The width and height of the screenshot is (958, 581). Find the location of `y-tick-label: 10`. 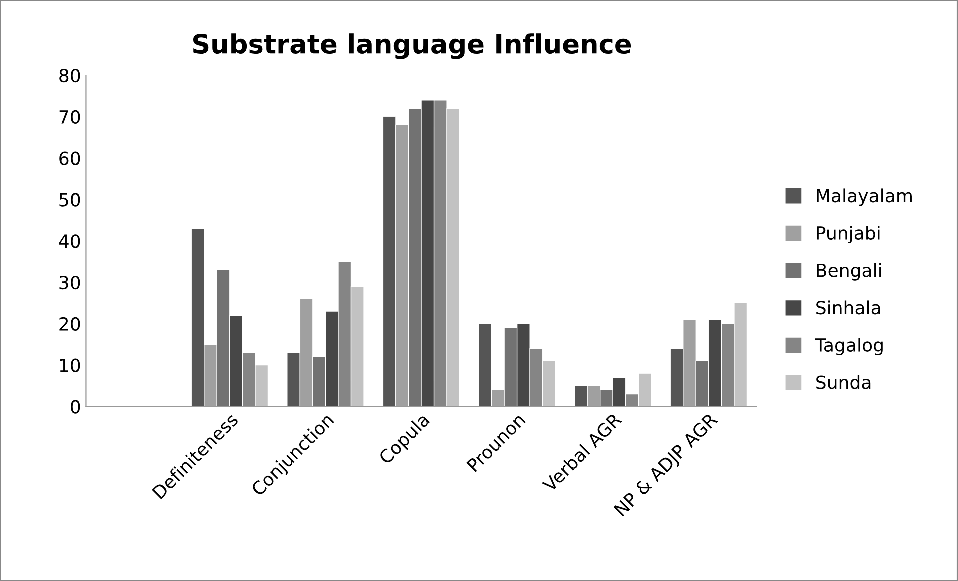

y-tick-label: 10 is located at coordinates (70, 365).